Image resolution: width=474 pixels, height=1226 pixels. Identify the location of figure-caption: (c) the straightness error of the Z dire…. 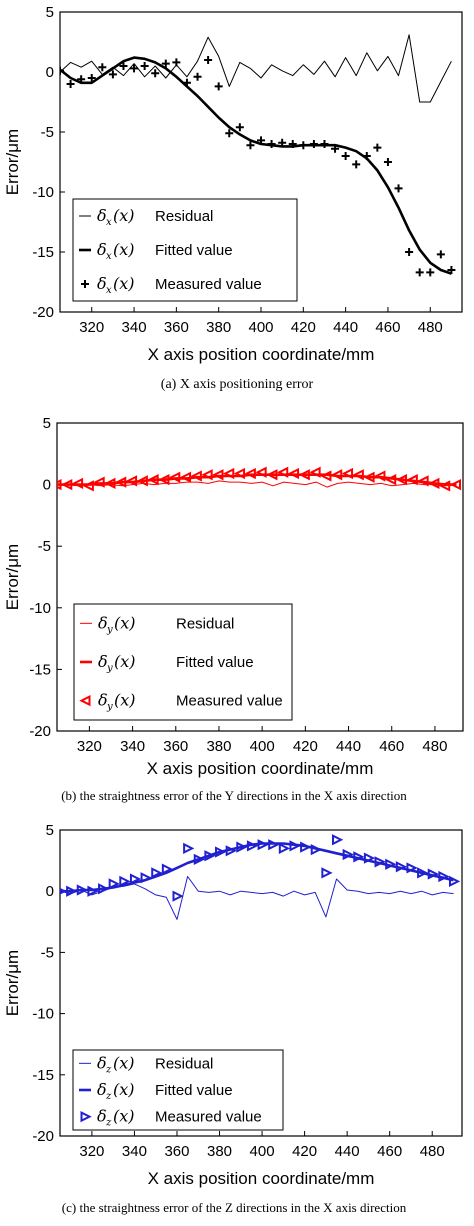
(234, 1207).